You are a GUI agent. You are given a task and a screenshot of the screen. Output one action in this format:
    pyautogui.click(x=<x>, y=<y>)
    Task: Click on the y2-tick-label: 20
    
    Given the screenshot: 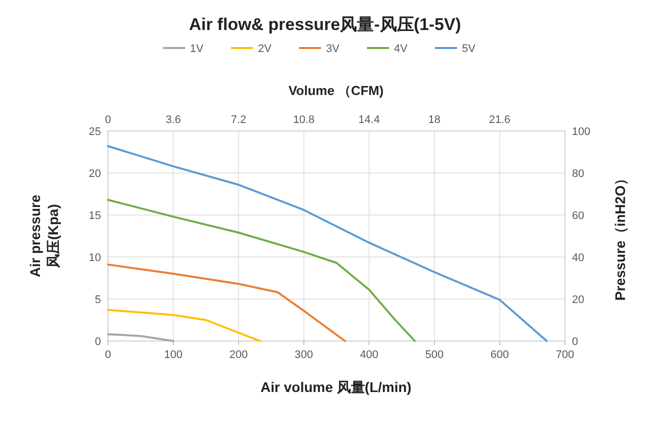 What is the action you would take?
    pyautogui.click(x=578, y=300)
    